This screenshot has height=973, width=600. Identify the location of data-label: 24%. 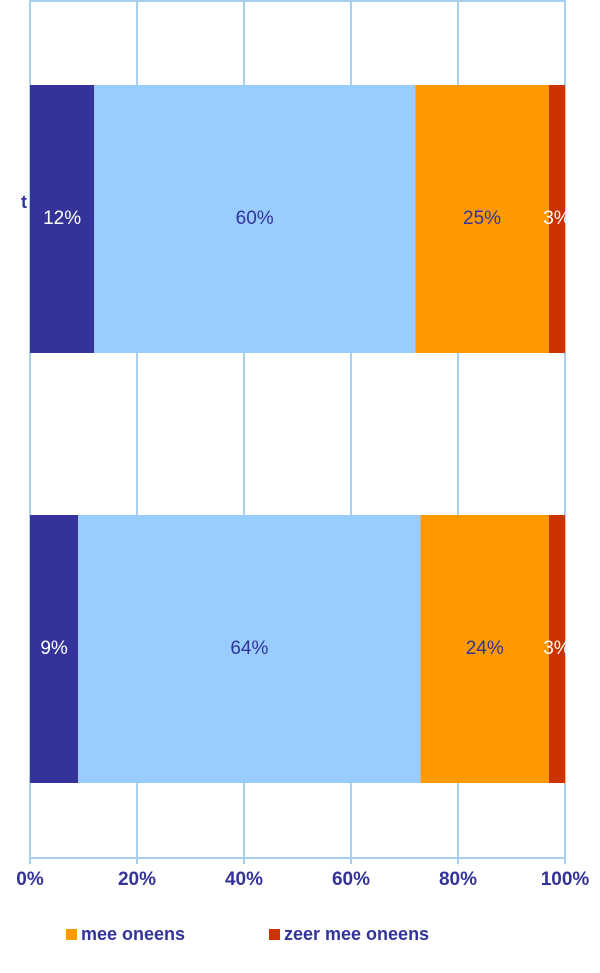
(485, 648).